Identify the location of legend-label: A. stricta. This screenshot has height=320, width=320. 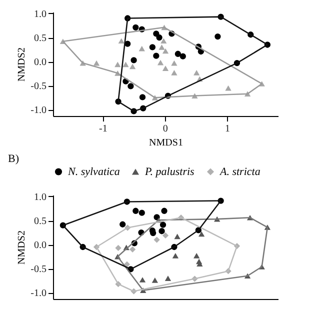
(240, 172).